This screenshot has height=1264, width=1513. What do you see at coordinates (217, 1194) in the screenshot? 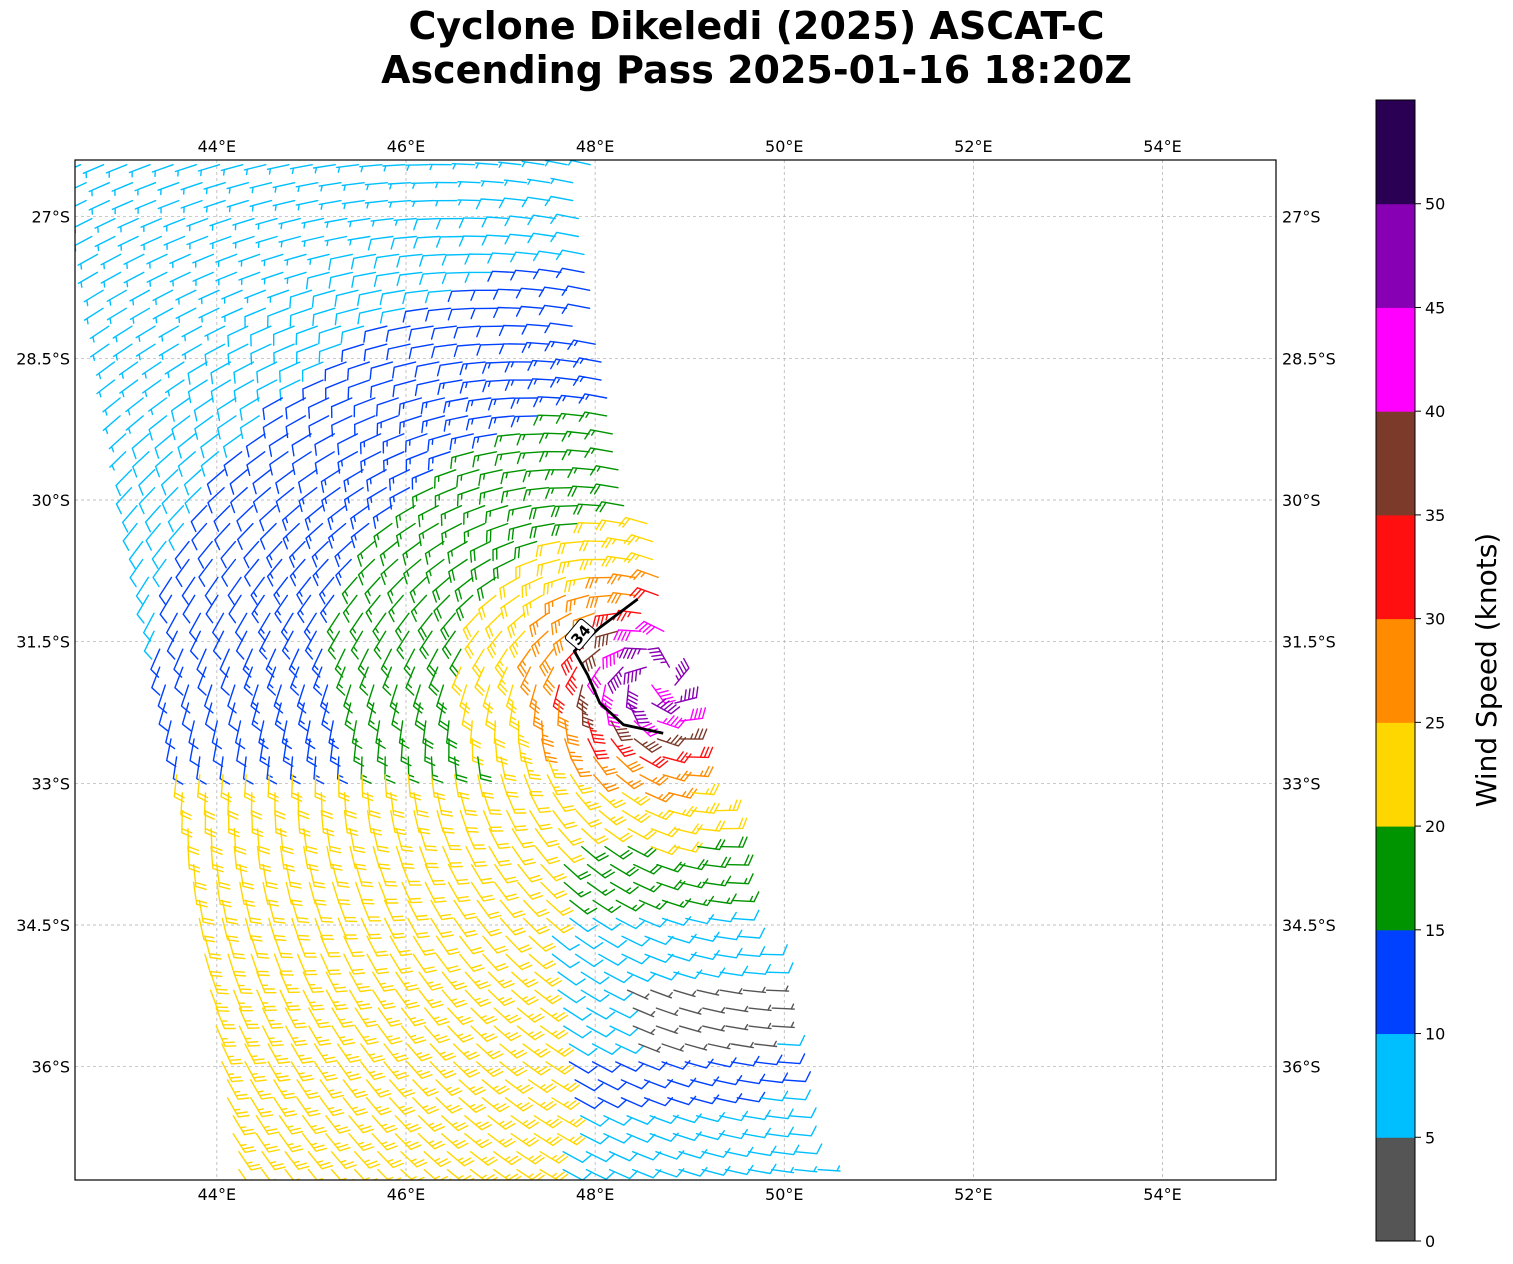
I see `lon-tick-label: 44°E` at bounding box center [217, 1194].